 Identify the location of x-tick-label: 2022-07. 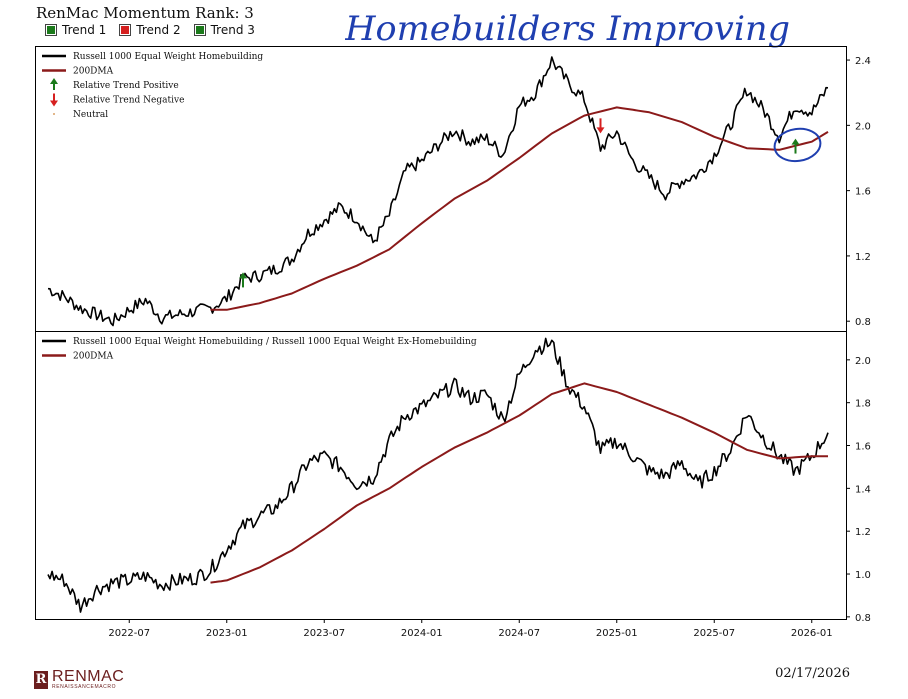
(129, 633).